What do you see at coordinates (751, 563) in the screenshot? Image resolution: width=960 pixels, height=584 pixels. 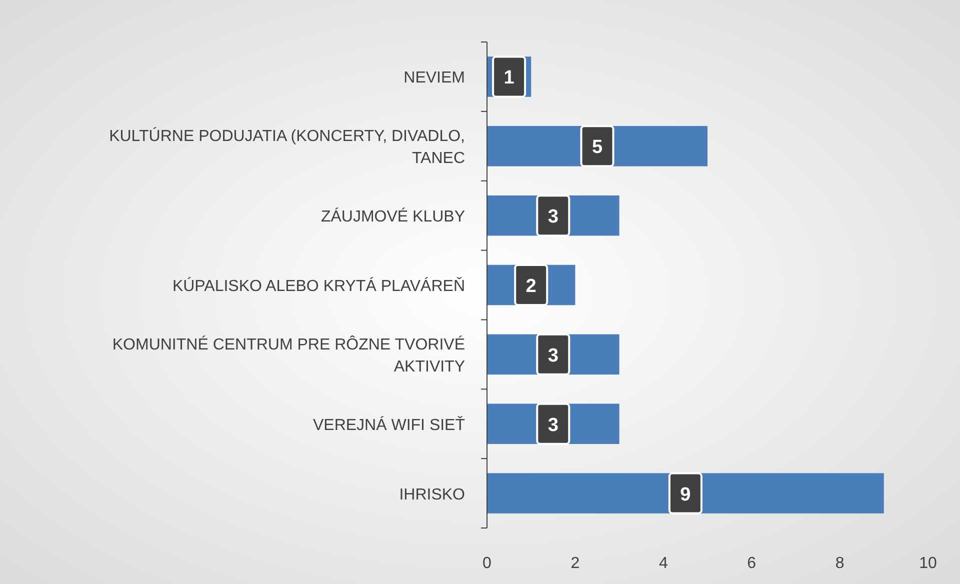 I see `x-tick-label: 6` at bounding box center [751, 563].